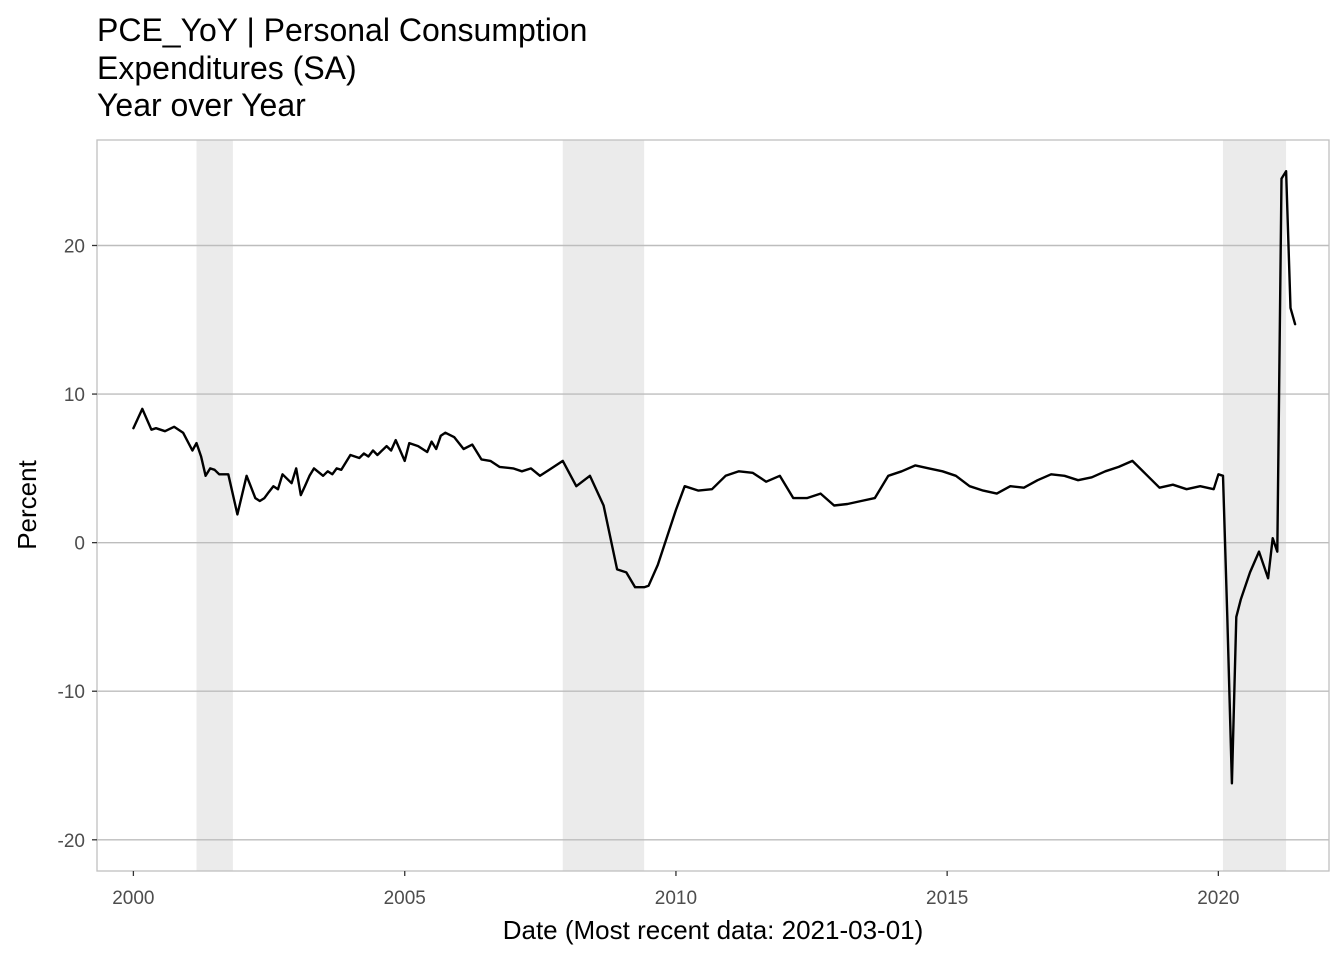 This screenshot has width=1344, height=960. I want to click on y-axis-title: Percent, so click(27, 504).